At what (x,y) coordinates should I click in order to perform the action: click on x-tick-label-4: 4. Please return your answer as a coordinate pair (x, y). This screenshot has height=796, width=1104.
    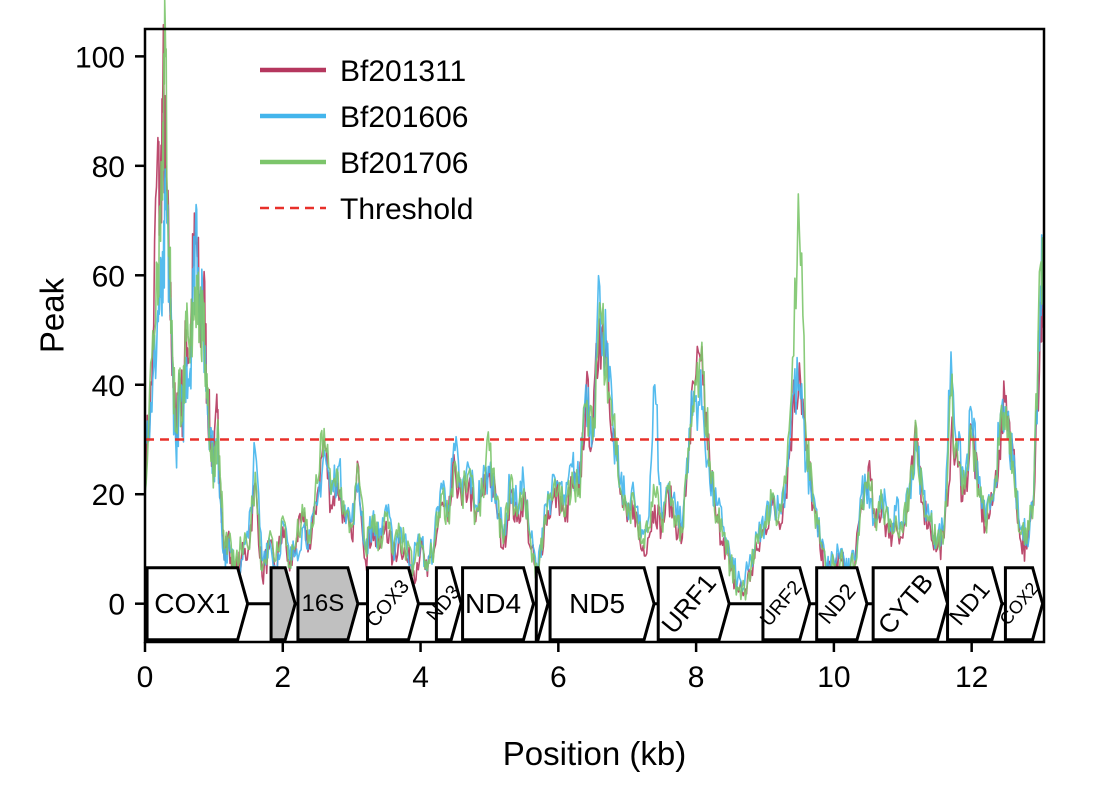
    Looking at the image, I should click on (420, 677).